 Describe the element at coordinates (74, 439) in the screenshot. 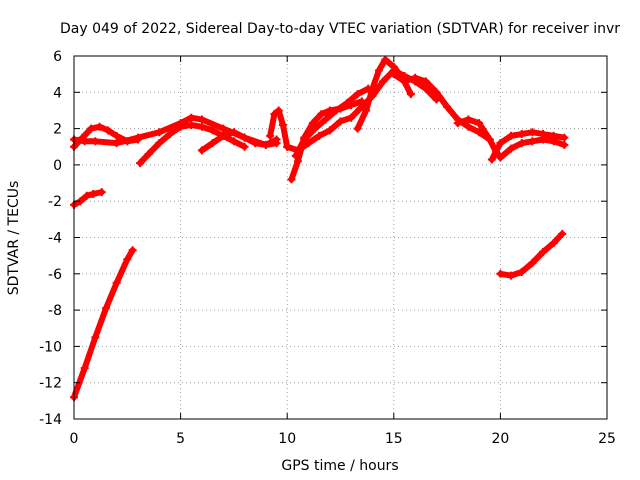

I see `x-tick-label: 0` at that location.